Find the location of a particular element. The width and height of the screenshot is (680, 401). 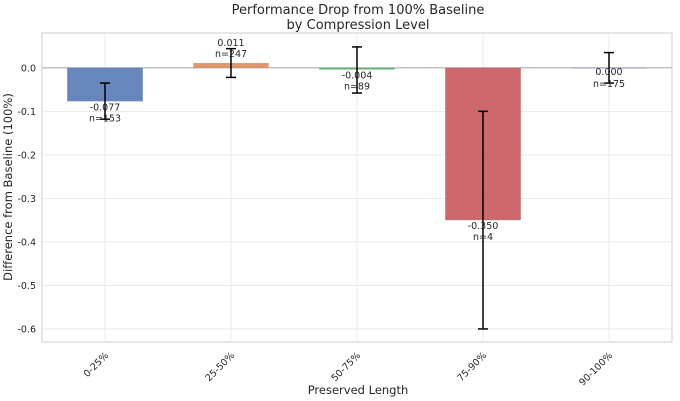

n-label: n=89 is located at coordinates (357, 87).